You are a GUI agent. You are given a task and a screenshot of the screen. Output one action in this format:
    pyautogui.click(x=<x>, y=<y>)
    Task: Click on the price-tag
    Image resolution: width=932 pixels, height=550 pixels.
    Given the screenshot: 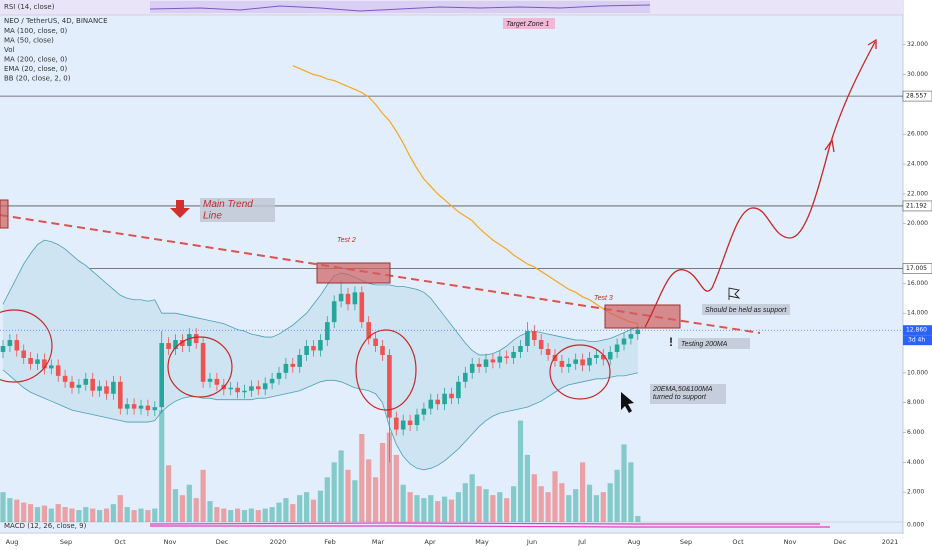 What is the action you would take?
    pyautogui.click(x=917, y=330)
    